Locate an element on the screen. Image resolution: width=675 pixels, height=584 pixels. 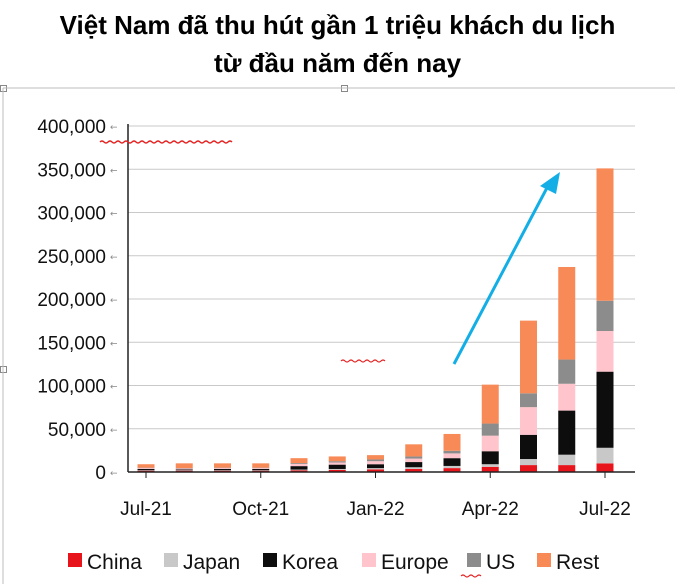
x-tick-label: Jan-22 is located at coordinates (375, 509).